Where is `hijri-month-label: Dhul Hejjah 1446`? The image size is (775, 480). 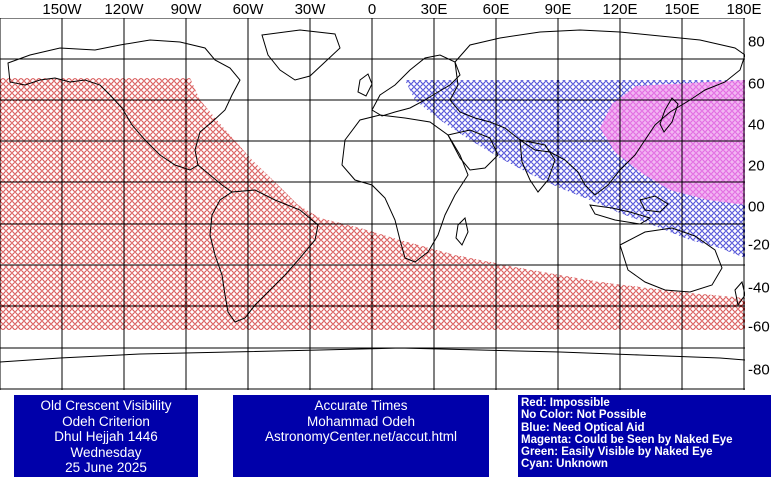 hijri-month-label: Dhul Hejjah 1446 is located at coordinates (106, 436).